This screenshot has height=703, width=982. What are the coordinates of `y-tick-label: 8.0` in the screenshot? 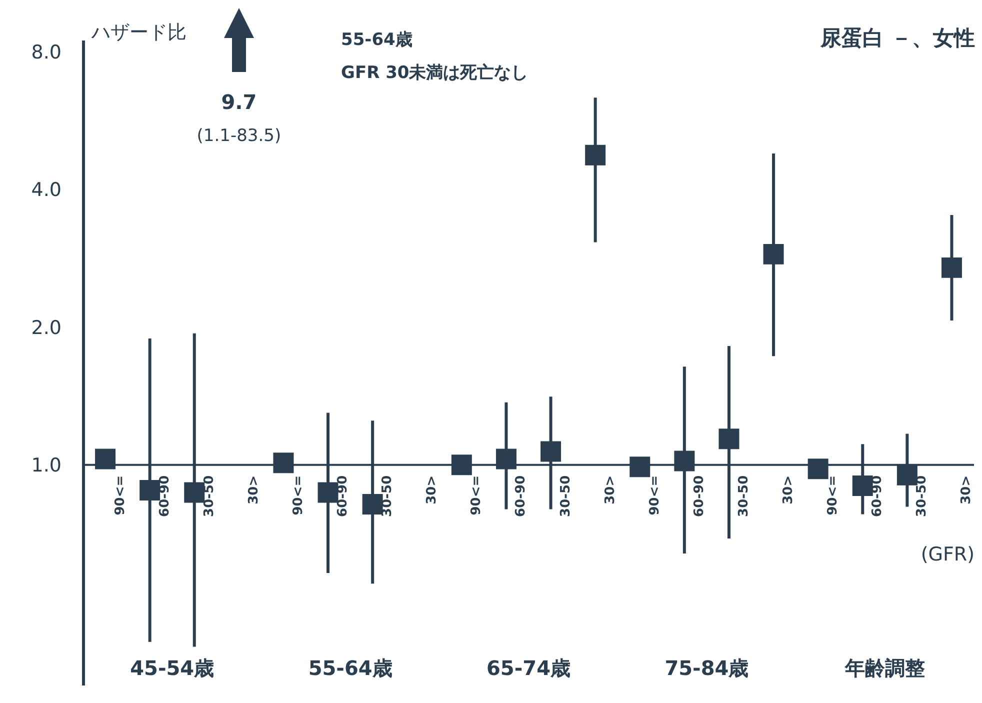 It's located at (46, 53).